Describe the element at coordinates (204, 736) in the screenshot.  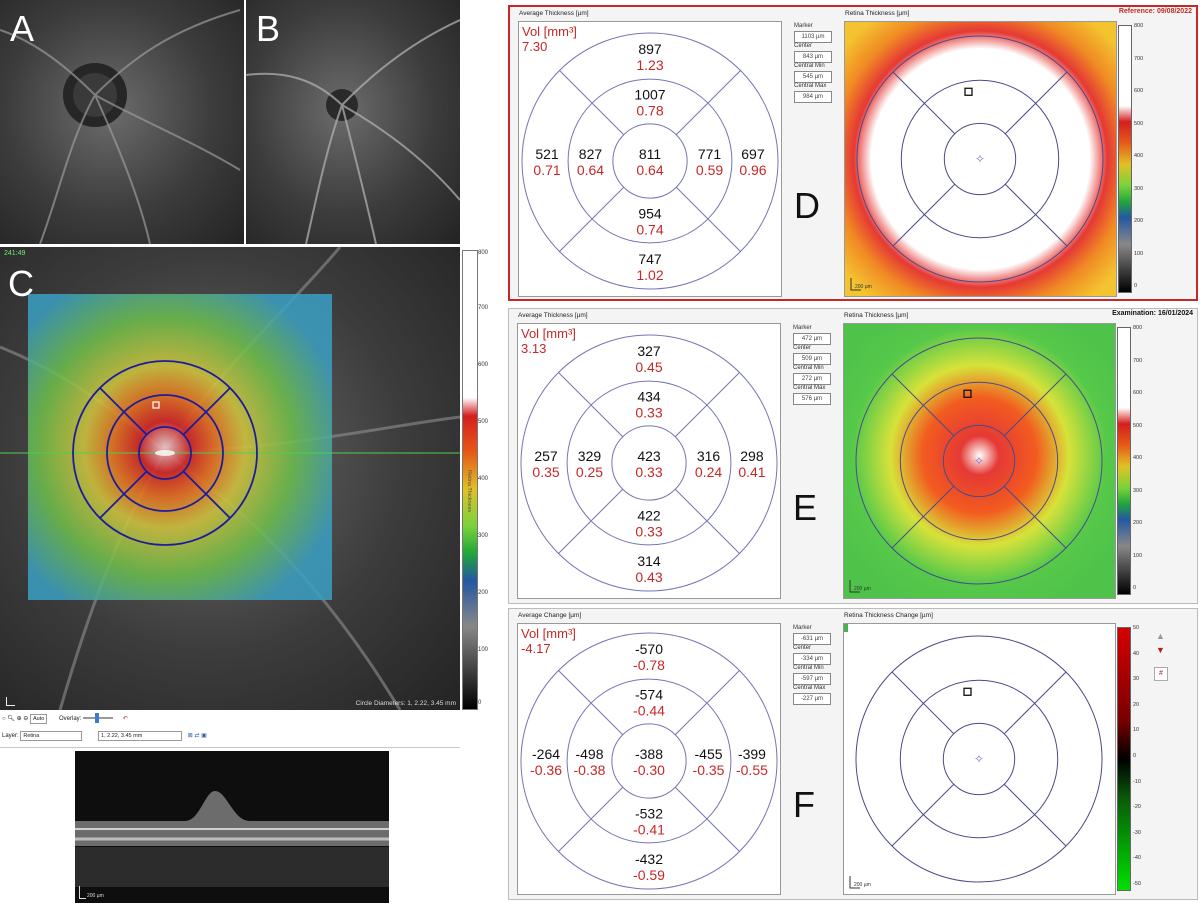
I see `save-icon: ▣` at that location.